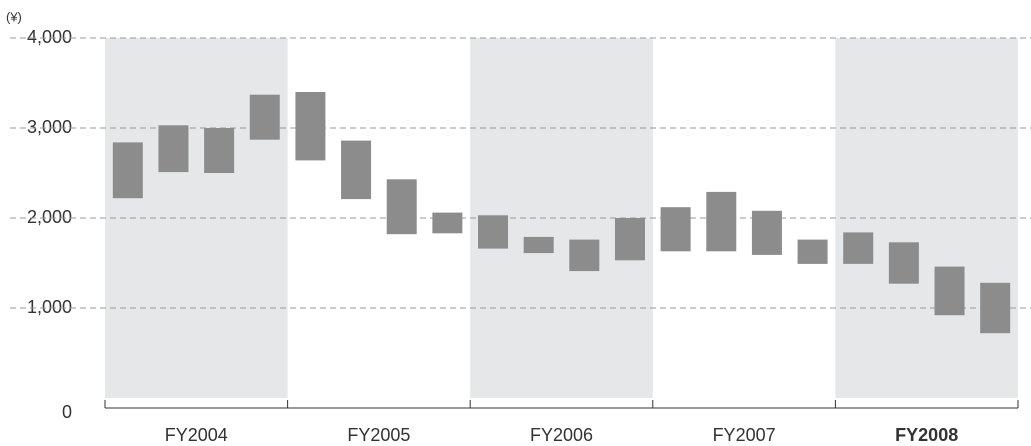 This screenshot has height=446, width=1031. I want to click on y-axis-label: (¥), so click(14, 16).